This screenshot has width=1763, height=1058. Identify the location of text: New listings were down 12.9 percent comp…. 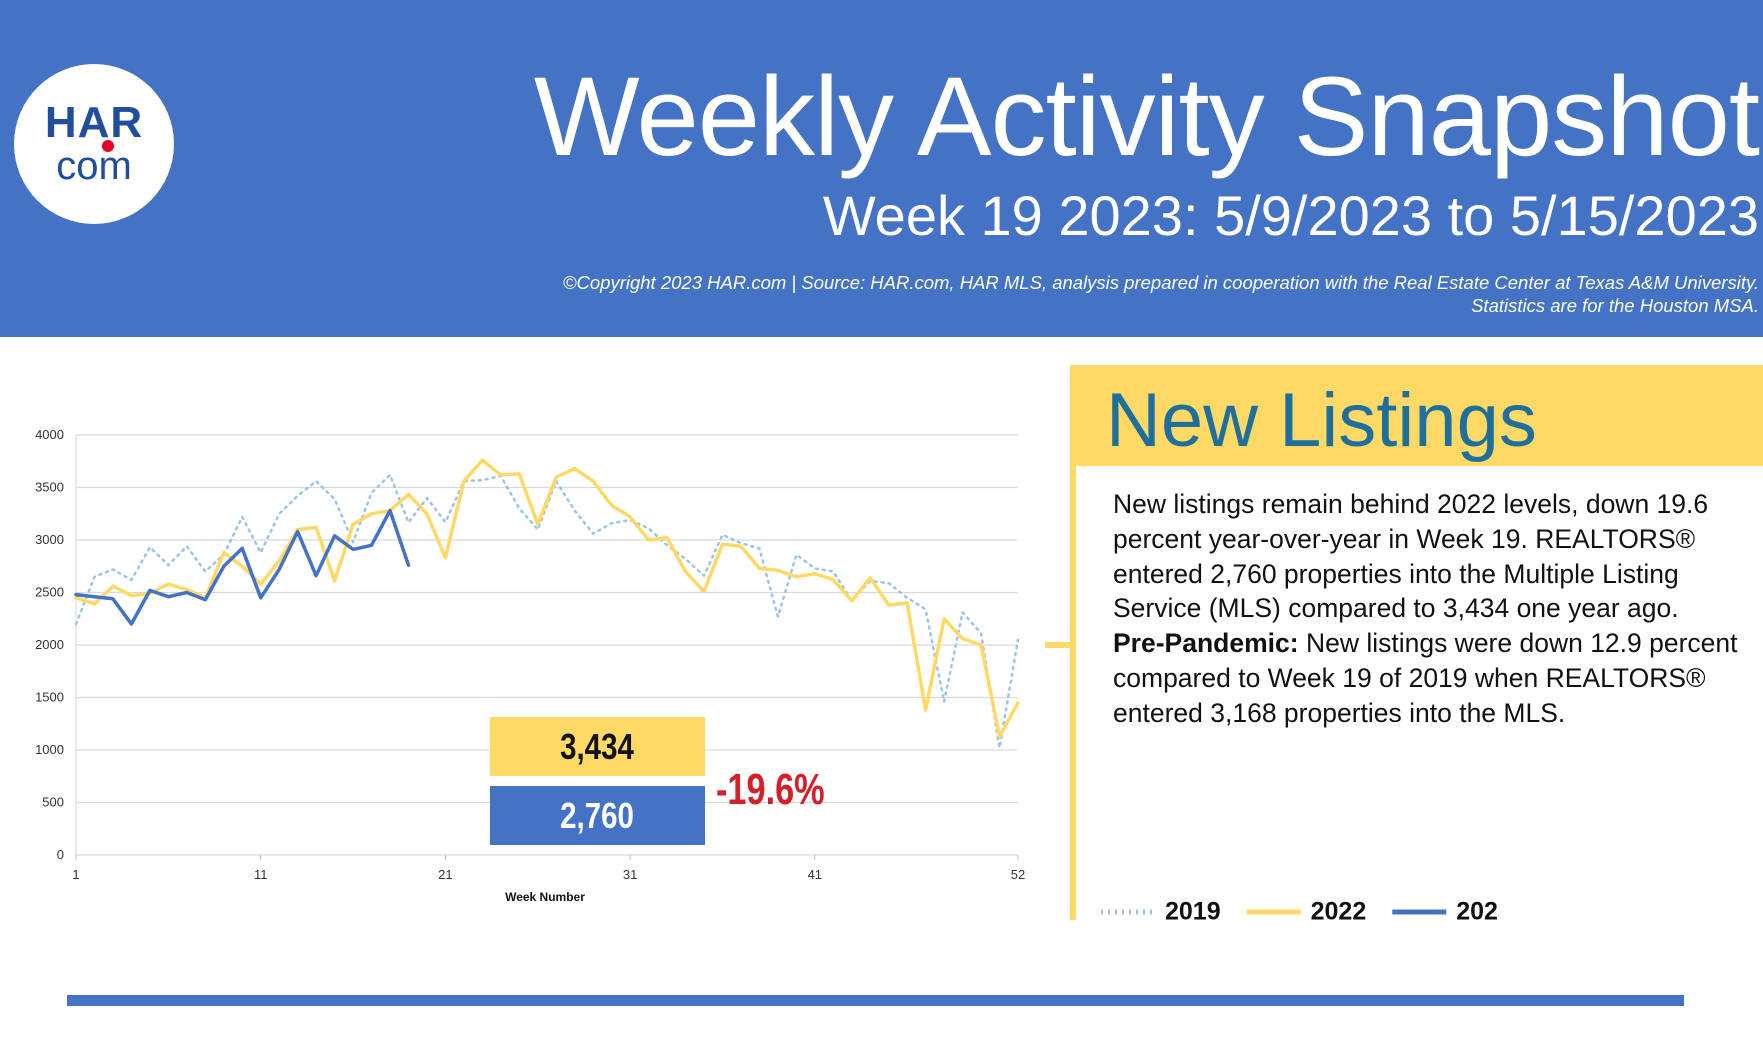
(1425, 678).